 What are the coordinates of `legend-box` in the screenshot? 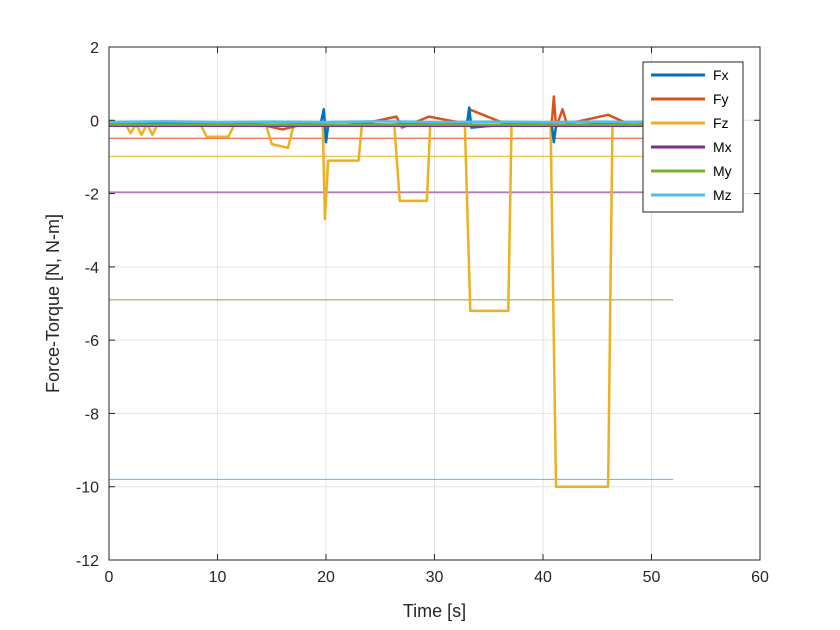 It's located at (693, 137).